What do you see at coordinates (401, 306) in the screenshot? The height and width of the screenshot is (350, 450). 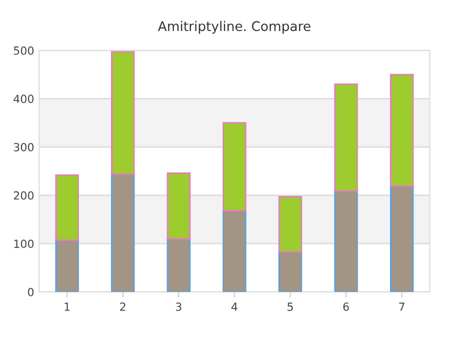 I see `x-tick-label: 7` at bounding box center [401, 306].